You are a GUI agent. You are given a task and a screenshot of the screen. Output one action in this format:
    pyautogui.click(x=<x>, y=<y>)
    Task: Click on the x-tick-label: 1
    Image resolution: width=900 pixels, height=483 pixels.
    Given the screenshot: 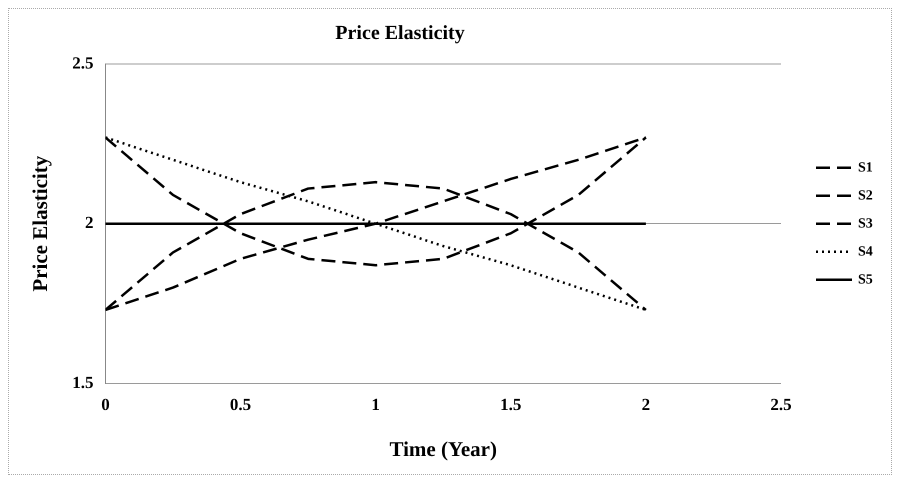 What is the action you would take?
    pyautogui.click(x=375, y=404)
    